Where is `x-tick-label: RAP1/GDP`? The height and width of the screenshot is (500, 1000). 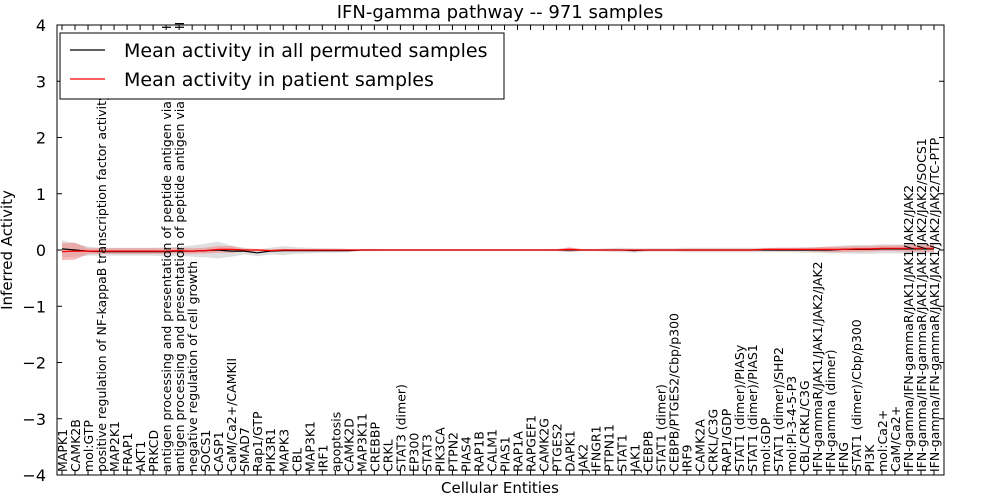 x-tick-label: RAP1/GDP is located at coordinates (726, 440).